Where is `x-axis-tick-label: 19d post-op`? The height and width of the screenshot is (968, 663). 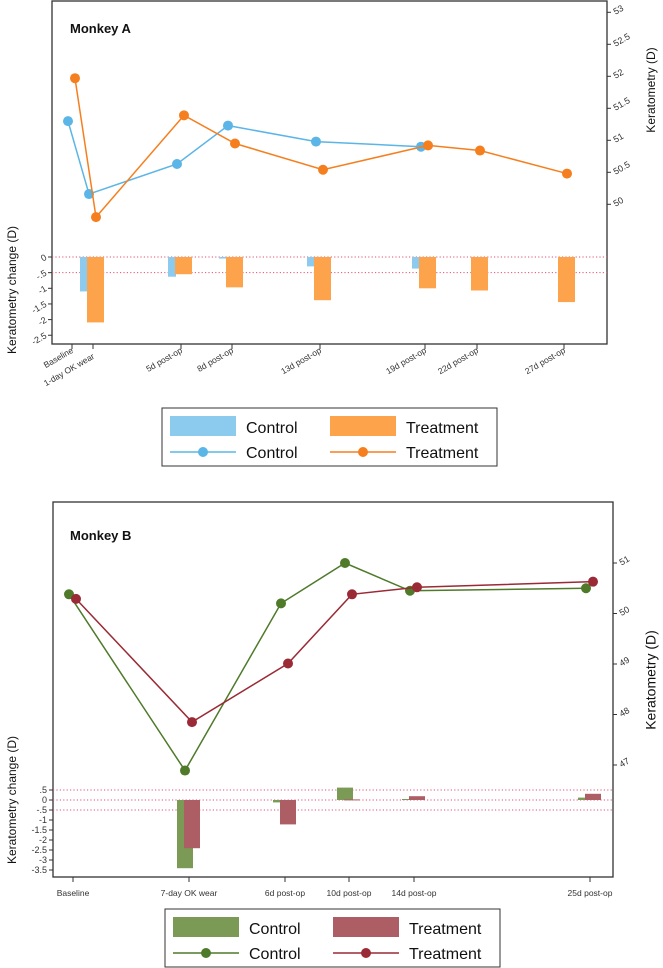
x-axis-tick-label: 19d post-op is located at coordinates (406, 360).